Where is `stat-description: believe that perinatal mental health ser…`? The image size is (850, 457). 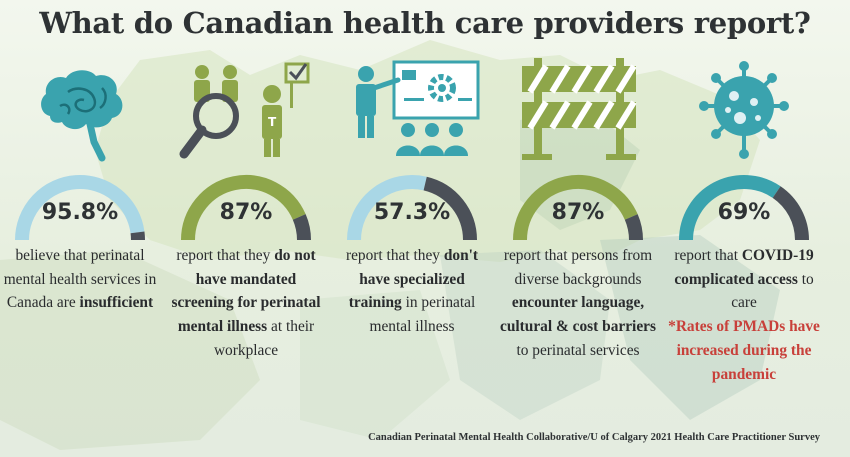 stat-description: believe that perinatal mental health ser… is located at coordinates (80, 279).